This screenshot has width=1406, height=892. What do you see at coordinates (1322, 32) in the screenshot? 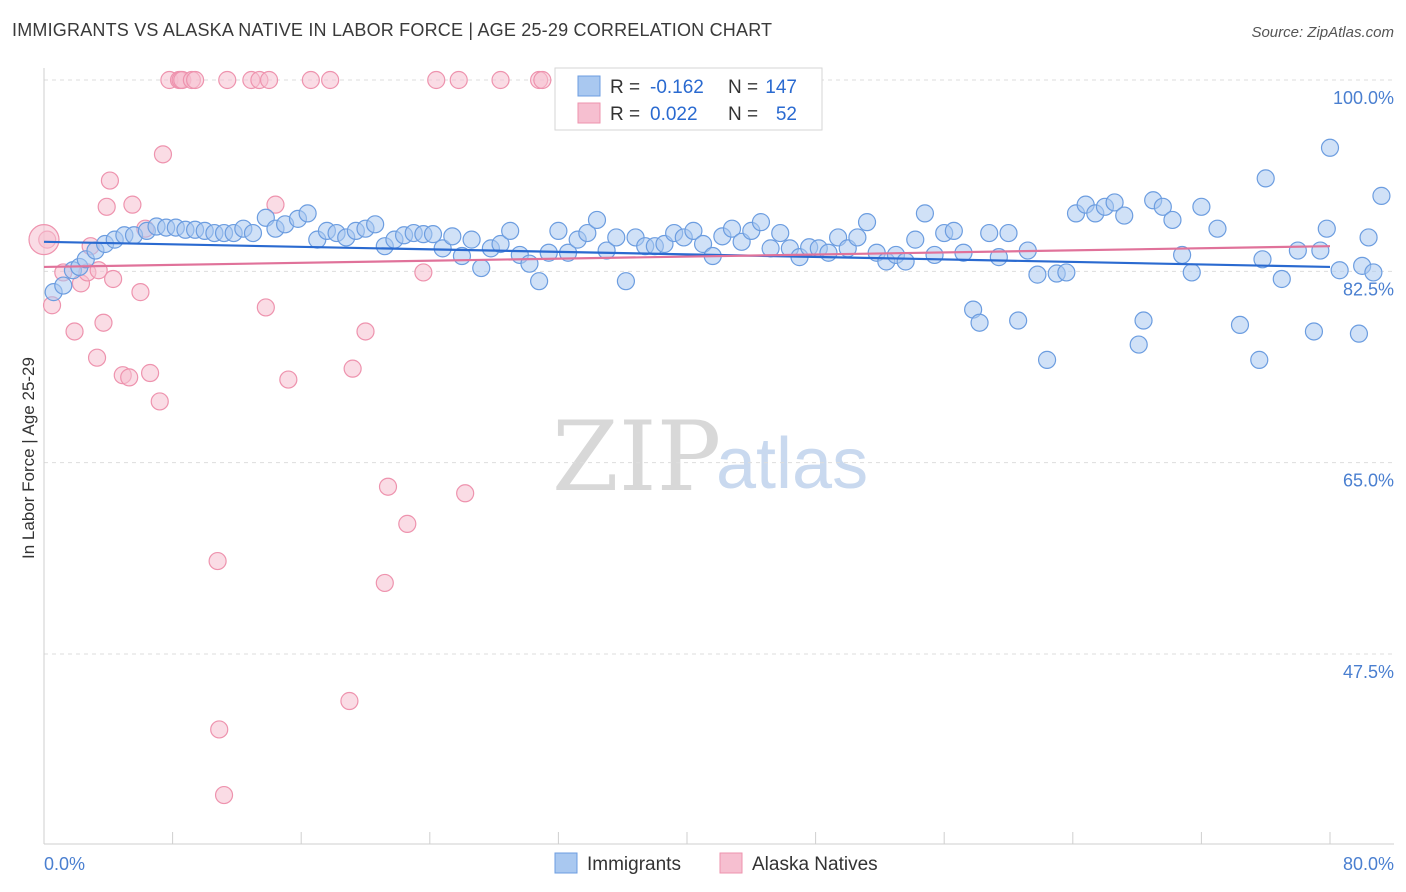
I see `source-label: Source: ZipAtlas.com` at bounding box center [1322, 32].